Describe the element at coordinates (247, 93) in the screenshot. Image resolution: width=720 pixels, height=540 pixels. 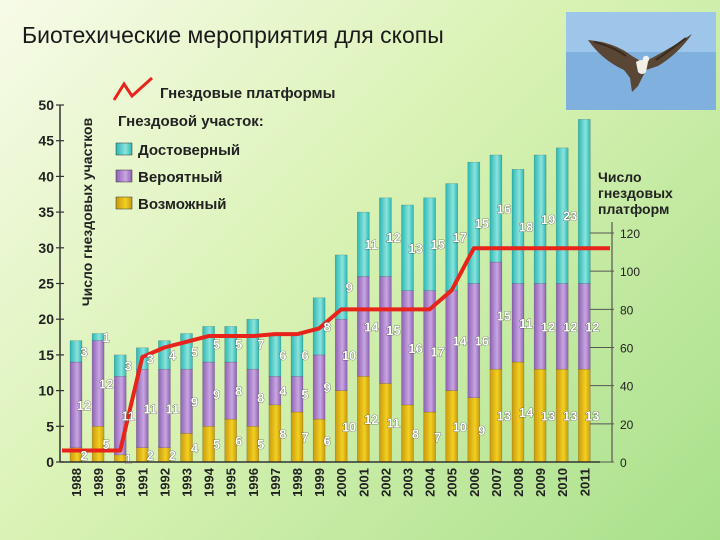
I see `legend-line-label: Гнездовые платформы` at that location.